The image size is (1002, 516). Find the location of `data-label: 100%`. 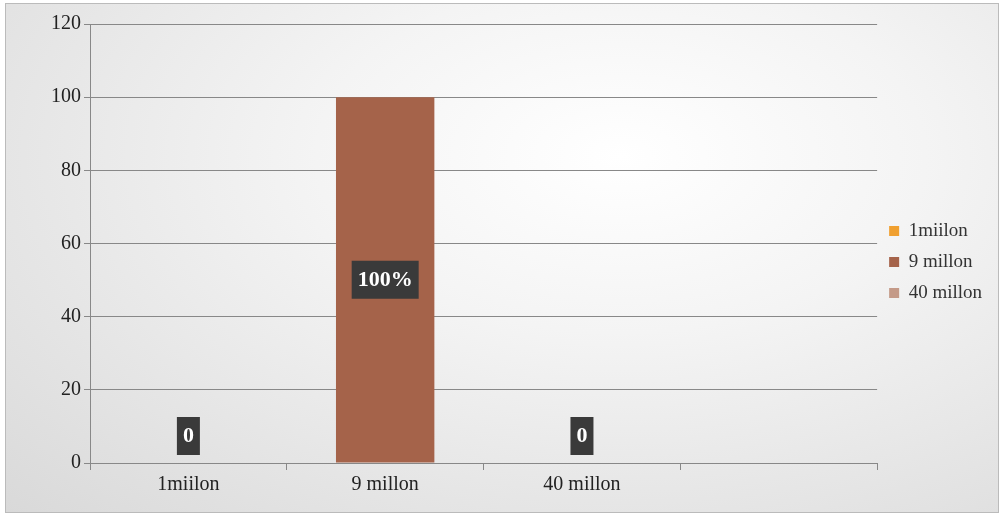

data-label: 100% is located at coordinates (385, 278).